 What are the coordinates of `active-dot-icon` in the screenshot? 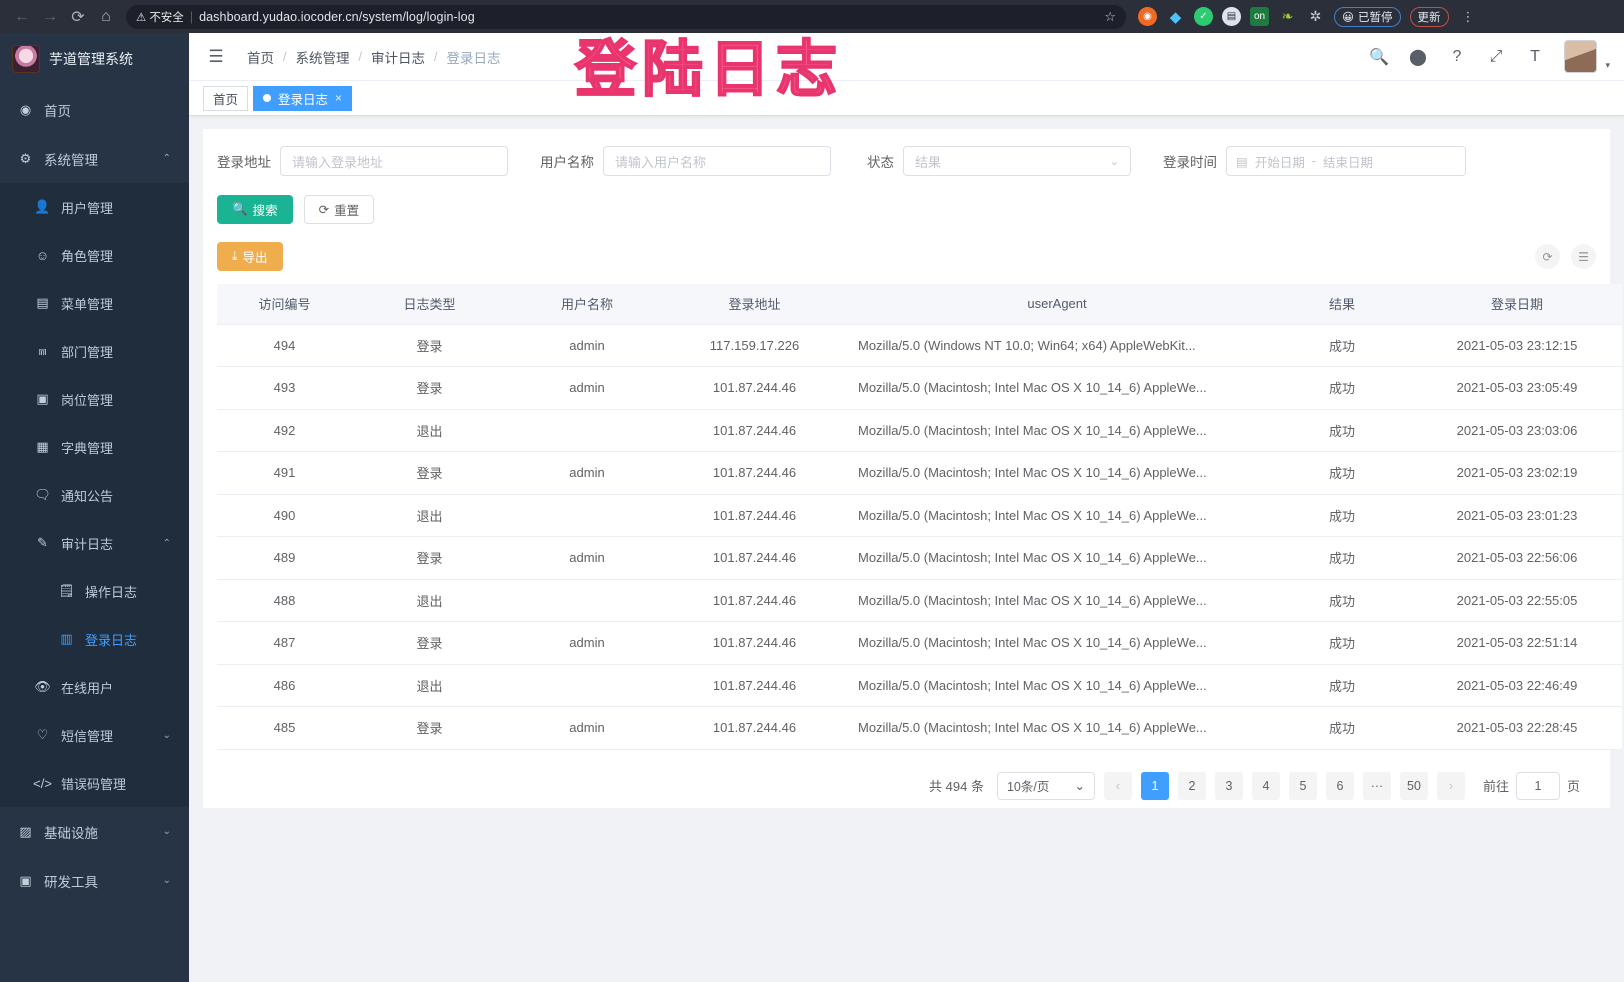 It's located at (267, 98).